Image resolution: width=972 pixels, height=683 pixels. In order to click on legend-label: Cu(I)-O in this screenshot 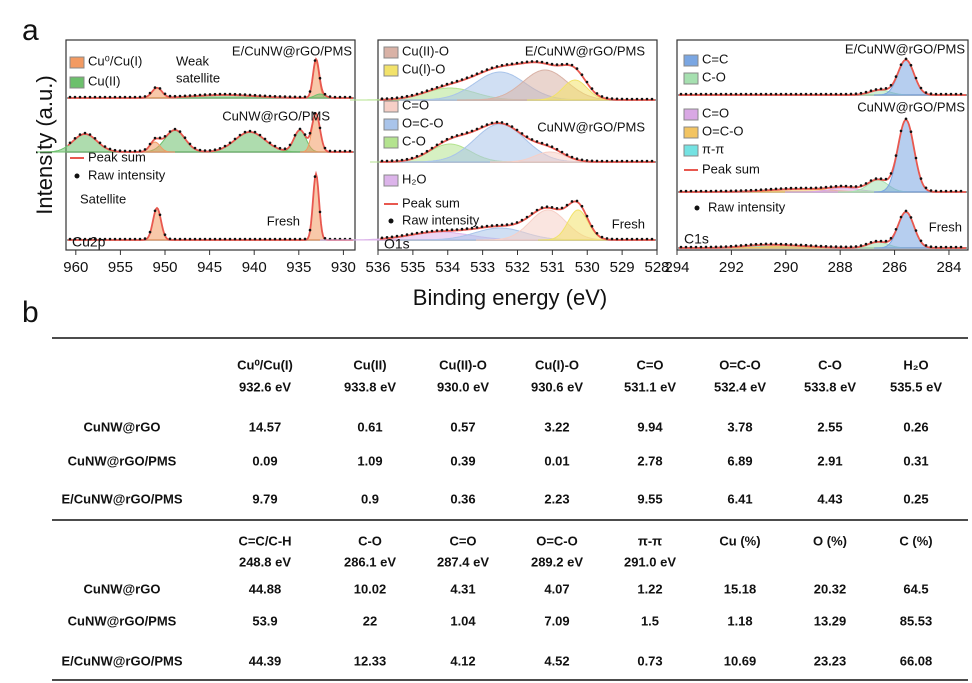, I will do `click(423, 68)`.